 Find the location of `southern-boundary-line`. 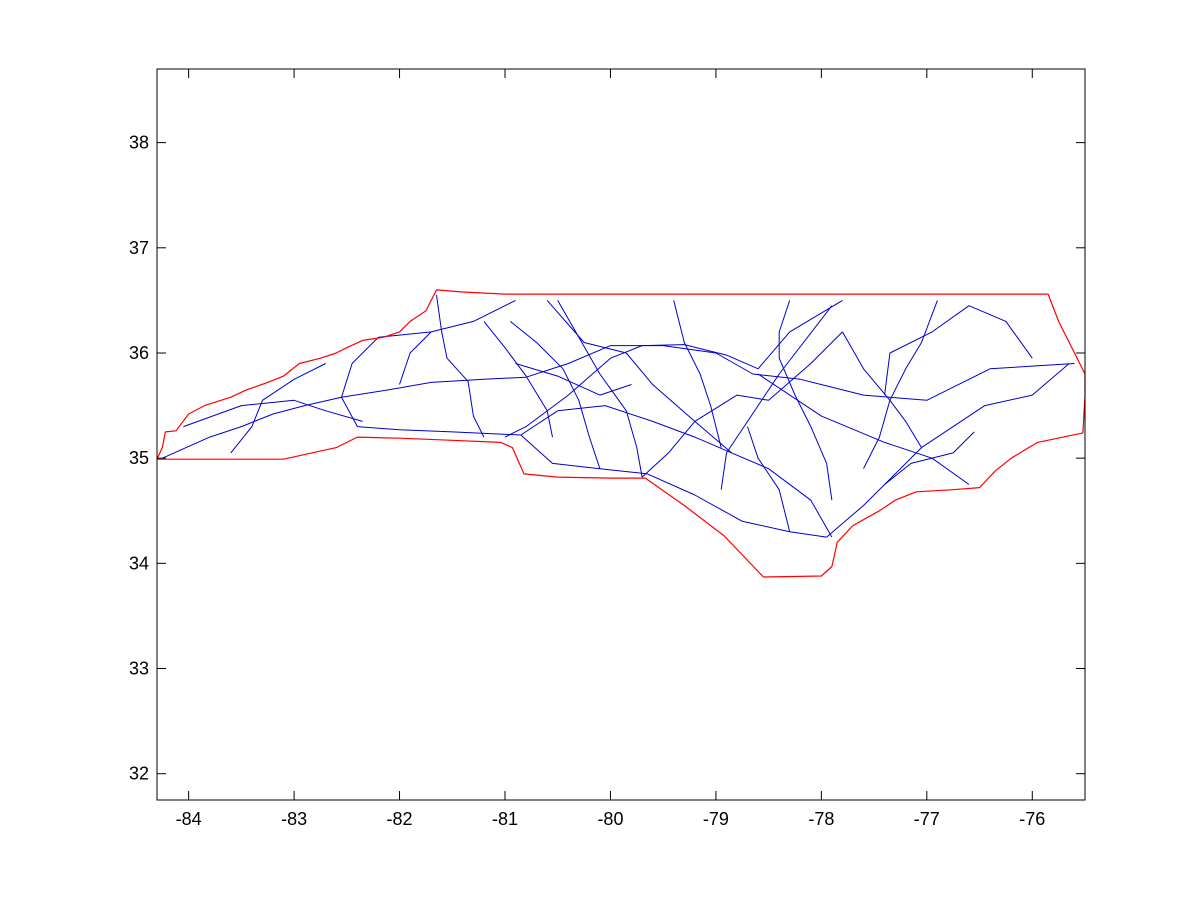

southern-boundary-line is located at coordinates (495, 507).